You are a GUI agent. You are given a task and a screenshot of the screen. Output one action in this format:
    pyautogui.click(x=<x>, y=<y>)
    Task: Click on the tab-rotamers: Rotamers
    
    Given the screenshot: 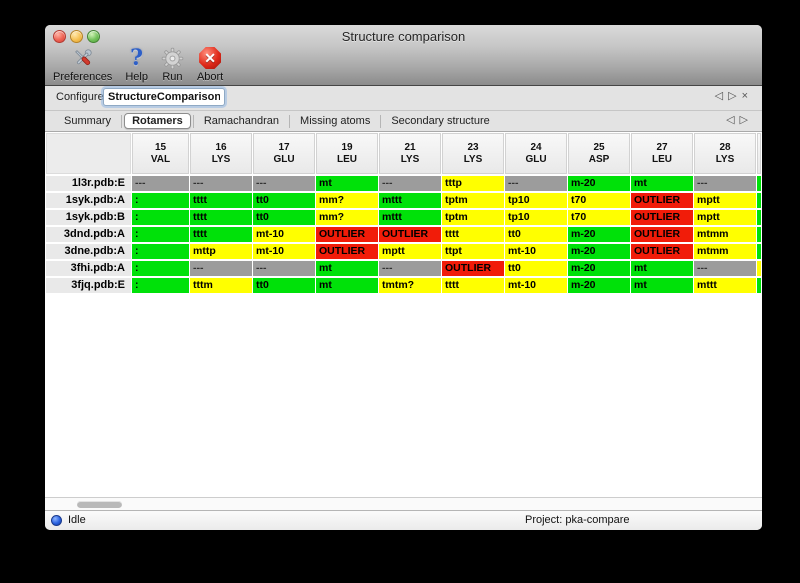 What is the action you would take?
    pyautogui.click(x=157, y=121)
    